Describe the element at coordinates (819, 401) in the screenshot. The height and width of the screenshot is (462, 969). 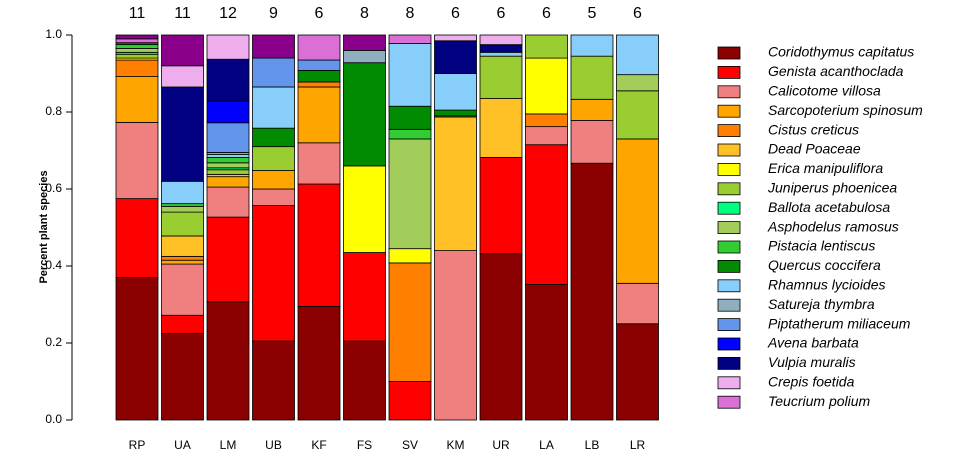
I see `legend-label: Teucrium polium` at that location.